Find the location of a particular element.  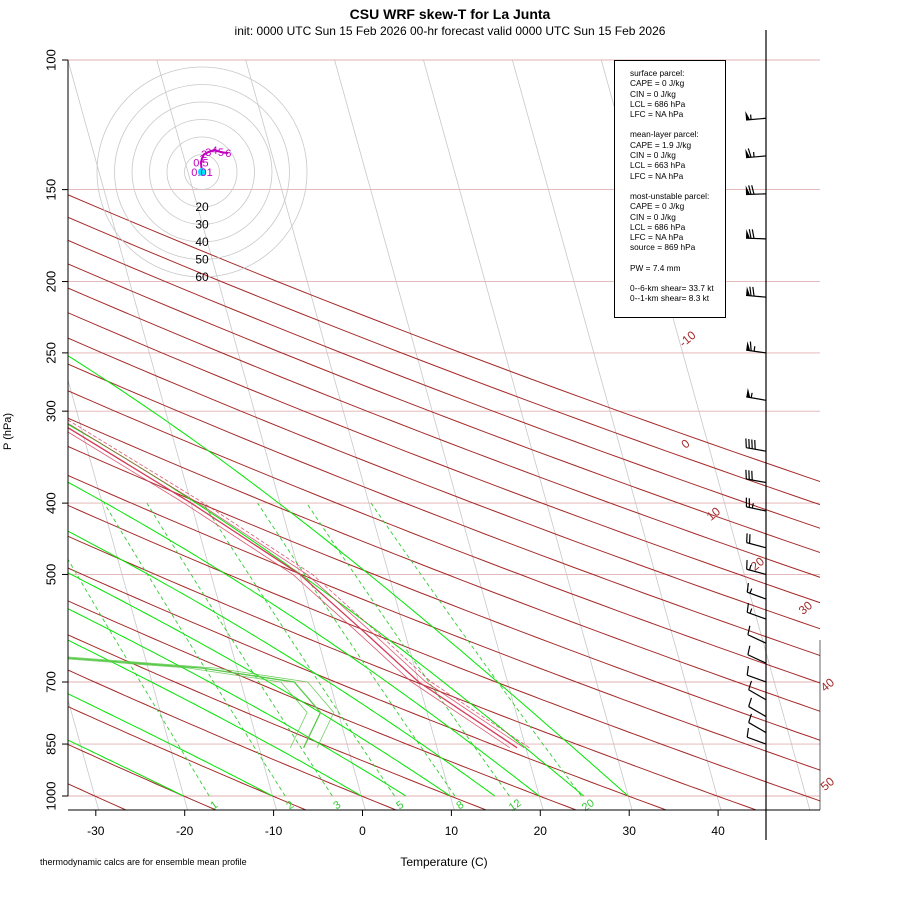

hodograph-ring is located at coordinates (202, 172).